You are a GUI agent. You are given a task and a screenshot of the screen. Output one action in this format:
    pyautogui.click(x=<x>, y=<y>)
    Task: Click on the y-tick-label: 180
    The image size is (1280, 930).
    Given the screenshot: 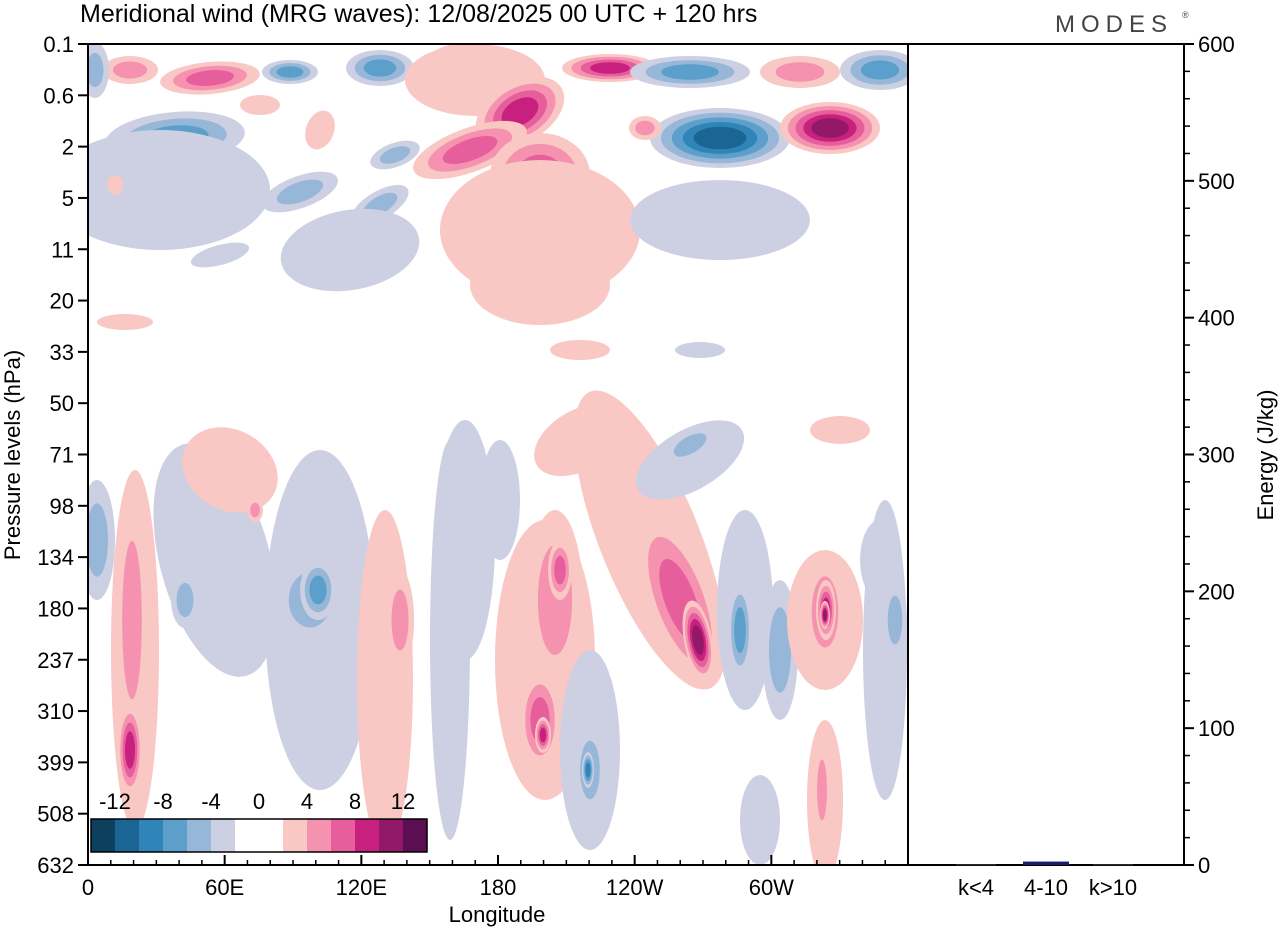 What is the action you would take?
    pyautogui.click(x=55, y=608)
    